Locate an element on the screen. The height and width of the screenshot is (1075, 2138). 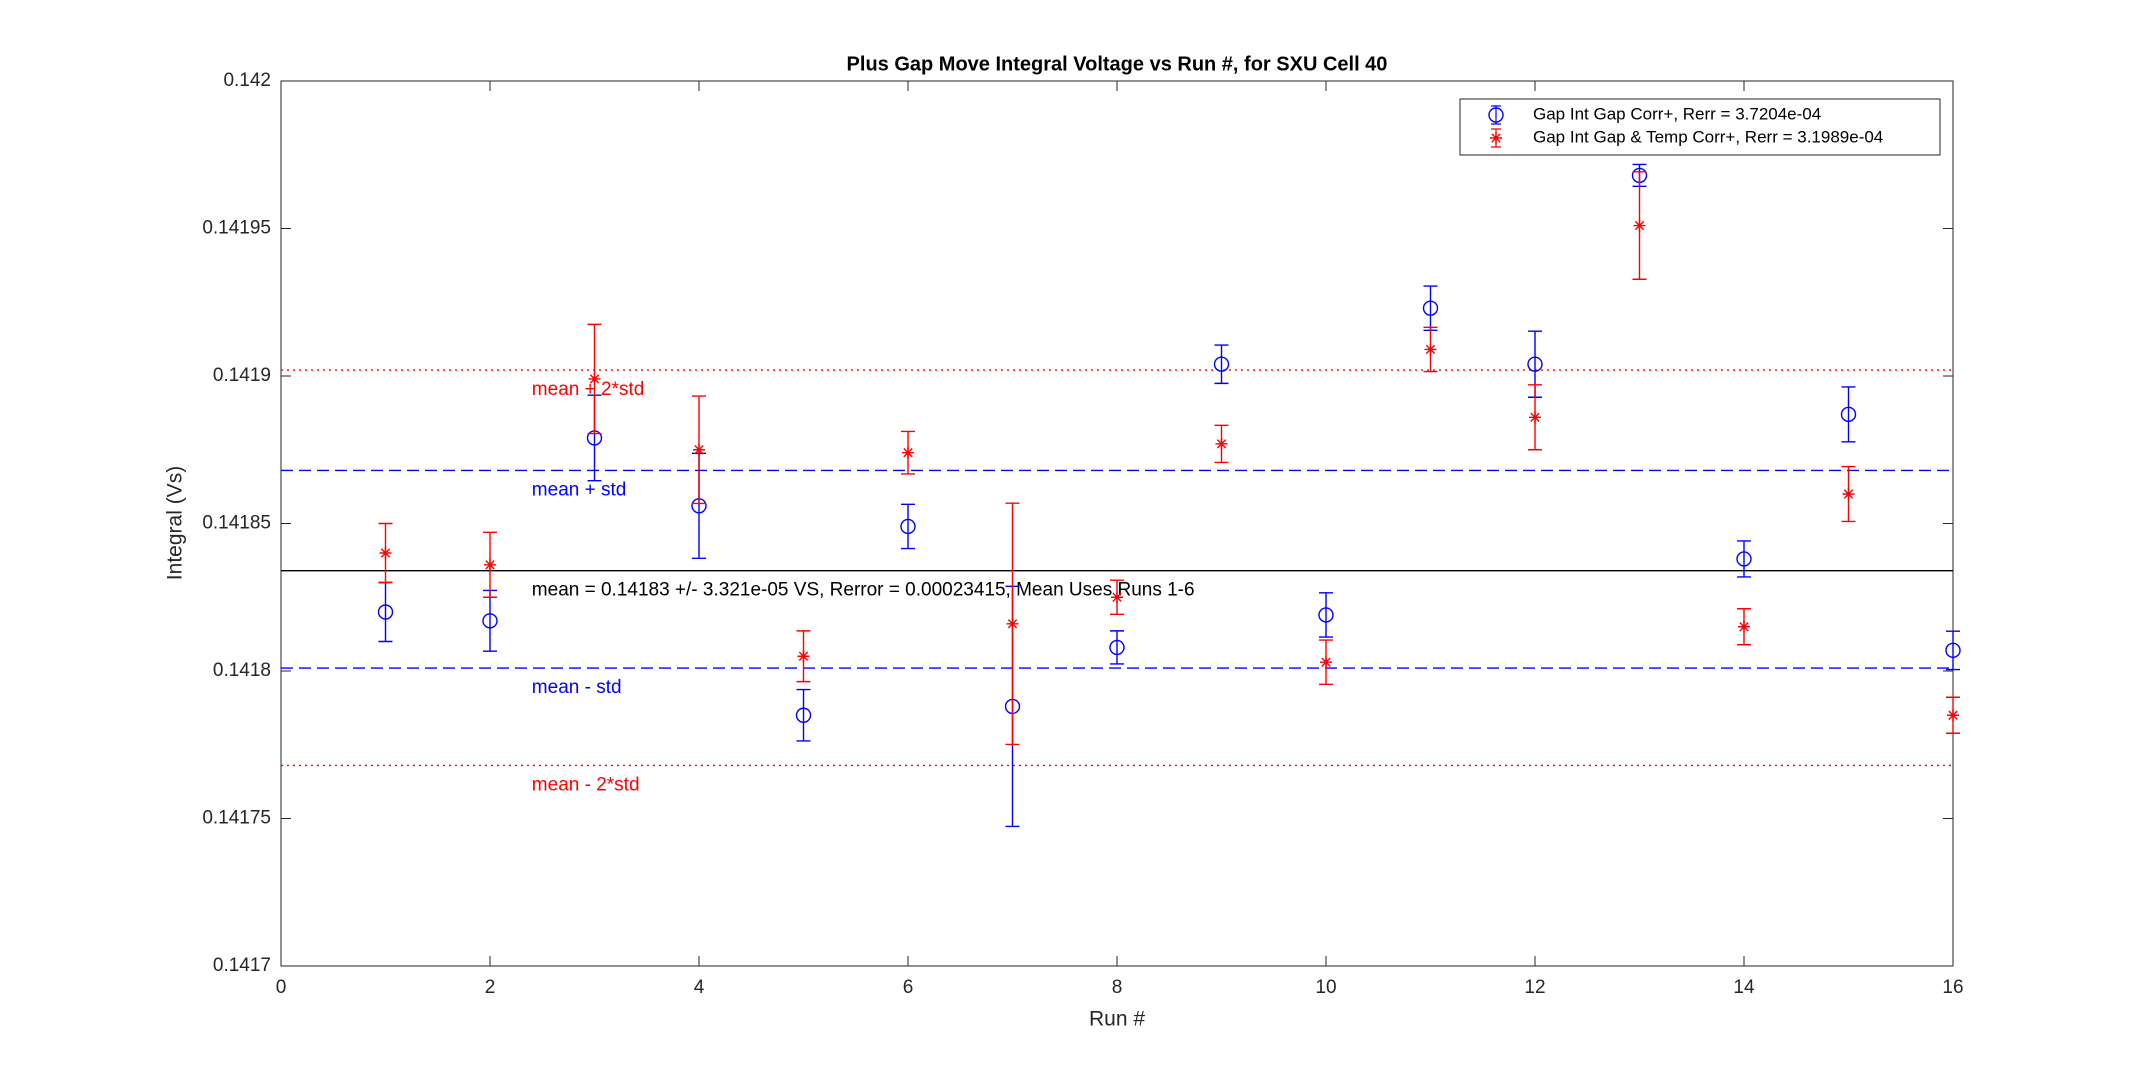
y-tick-label: 0.14185 is located at coordinates (236, 523).